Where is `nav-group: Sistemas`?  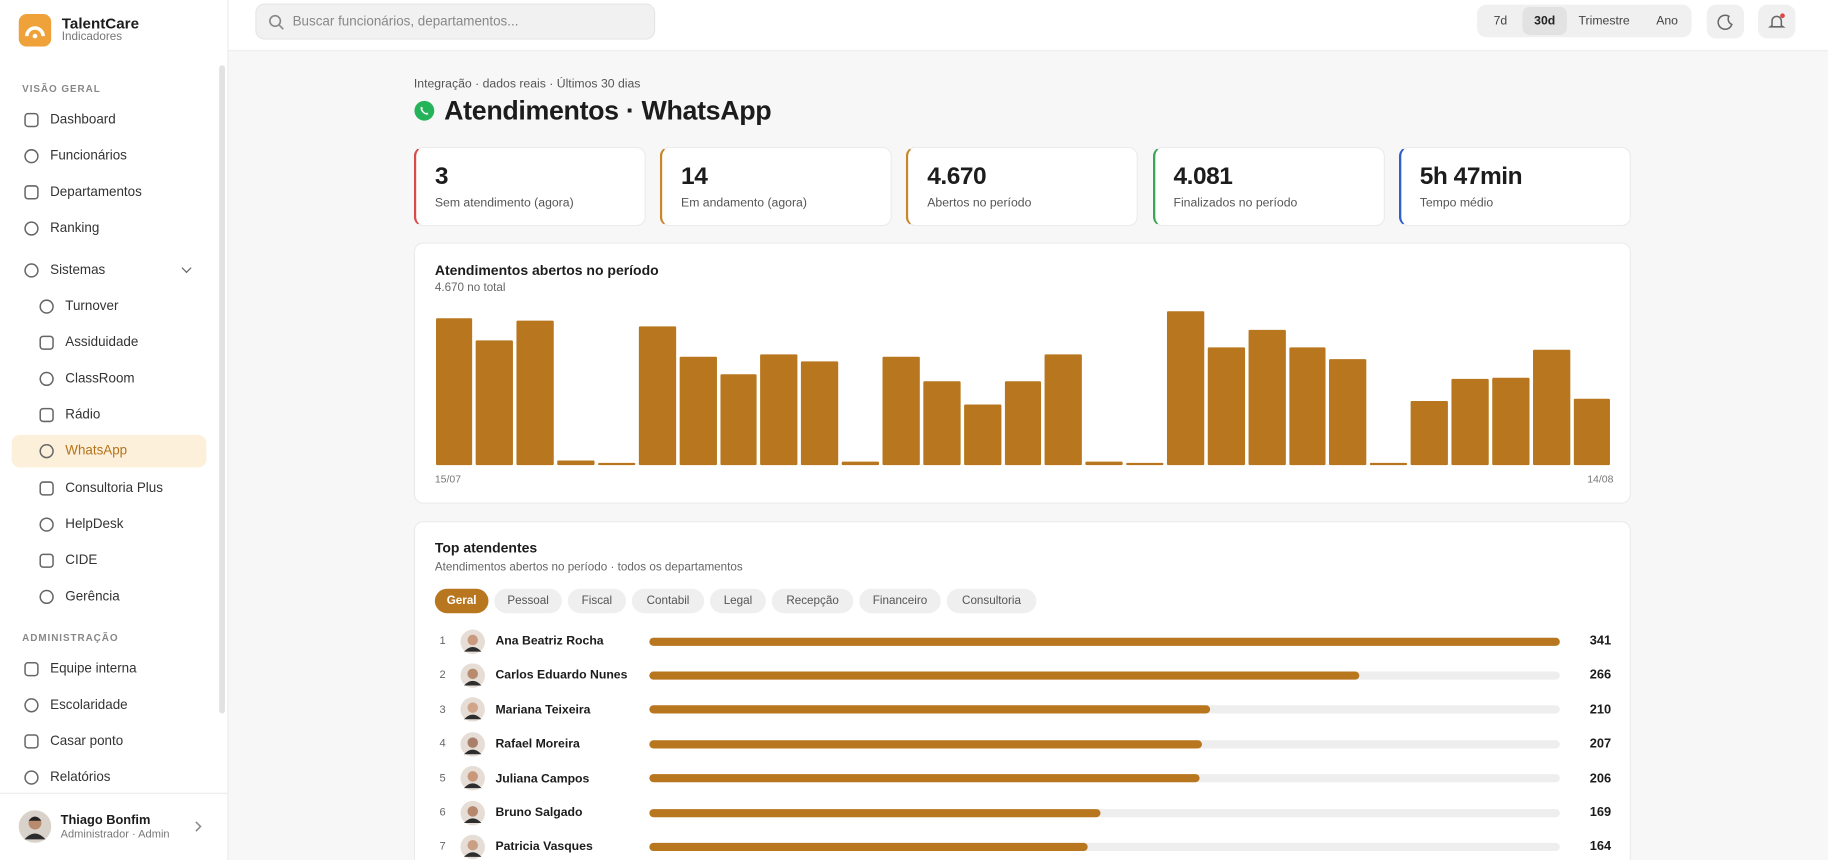
nav-group: Sistemas is located at coordinates (78, 270).